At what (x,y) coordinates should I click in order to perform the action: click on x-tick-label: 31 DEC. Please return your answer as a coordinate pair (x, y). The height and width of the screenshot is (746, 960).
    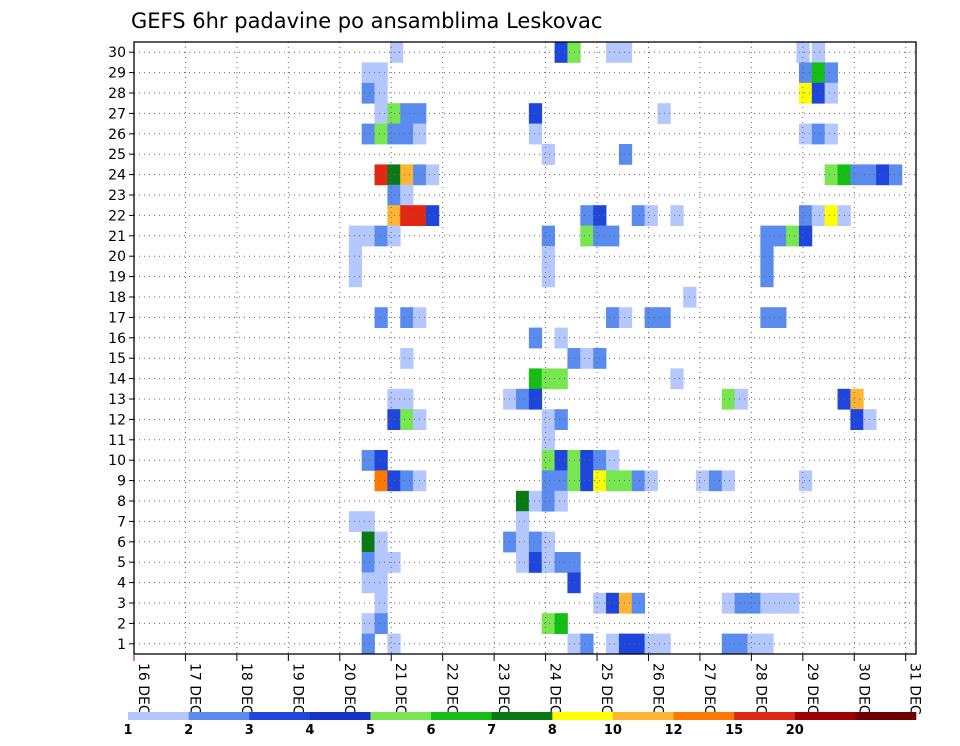
    Looking at the image, I should click on (915, 689).